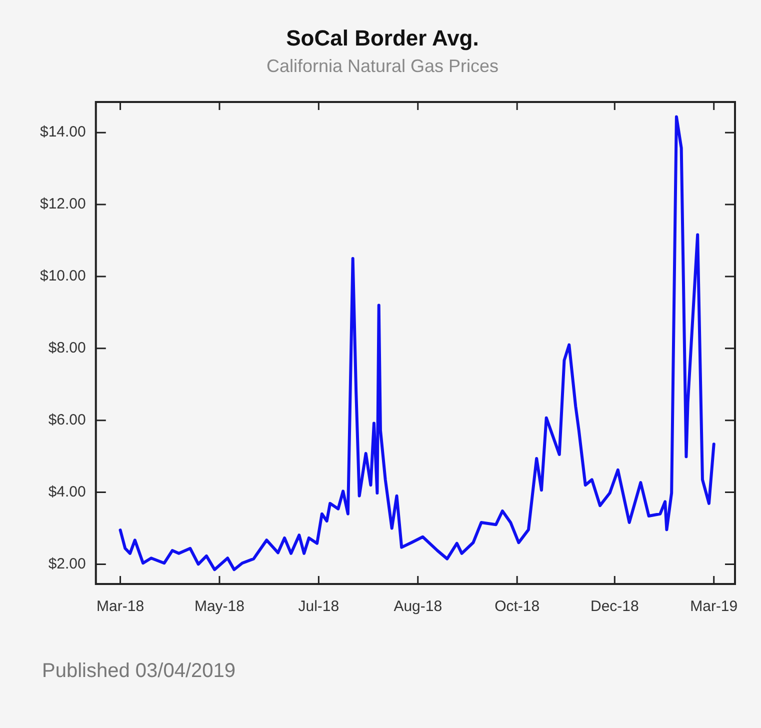 The image size is (761, 728). I want to click on y-tick-label: $12.00, so click(63, 204).